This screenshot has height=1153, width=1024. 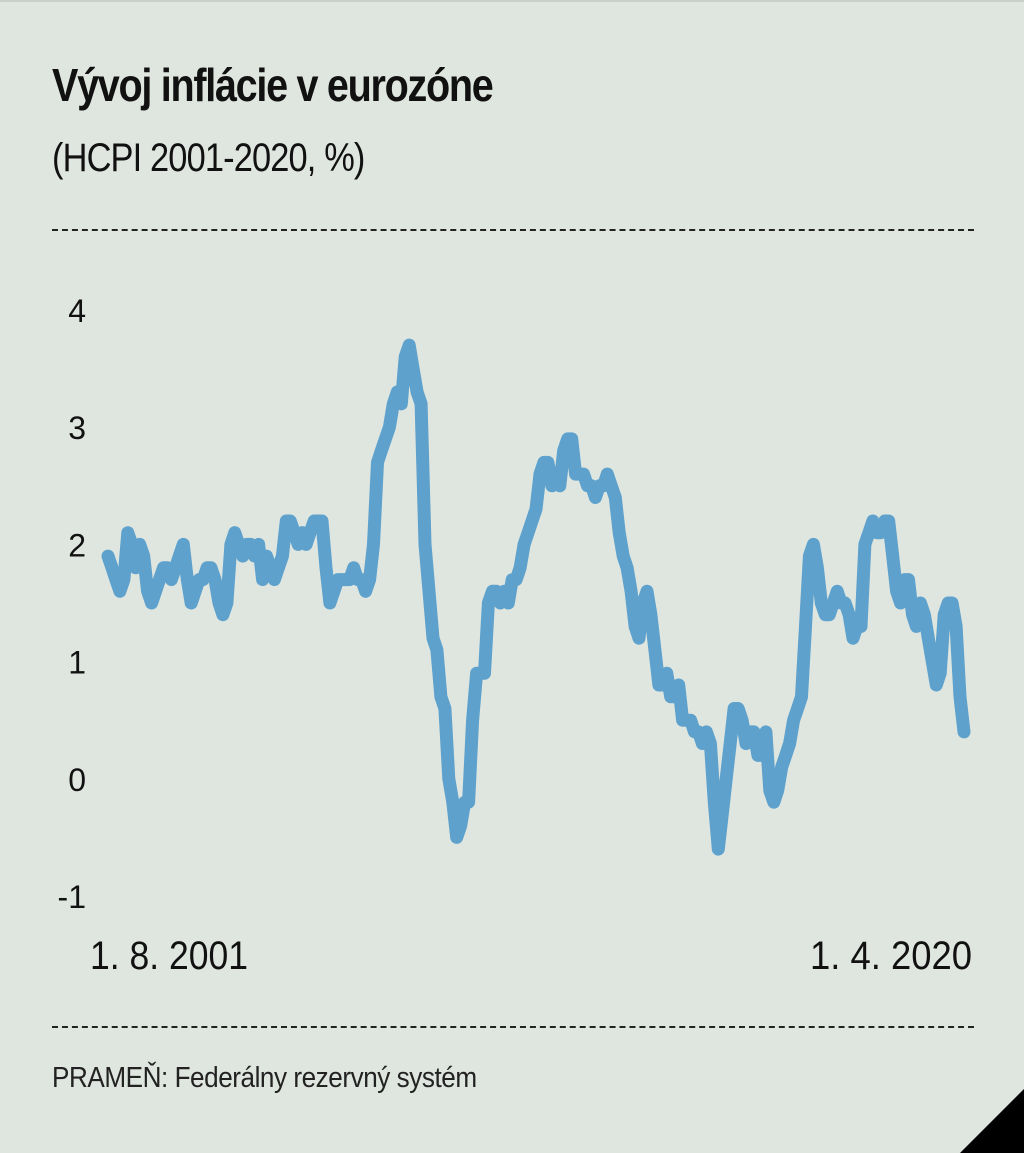 What do you see at coordinates (264, 1078) in the screenshot?
I see `source-note: PRAMEŇ: Federálny rezervný systém` at bounding box center [264, 1078].